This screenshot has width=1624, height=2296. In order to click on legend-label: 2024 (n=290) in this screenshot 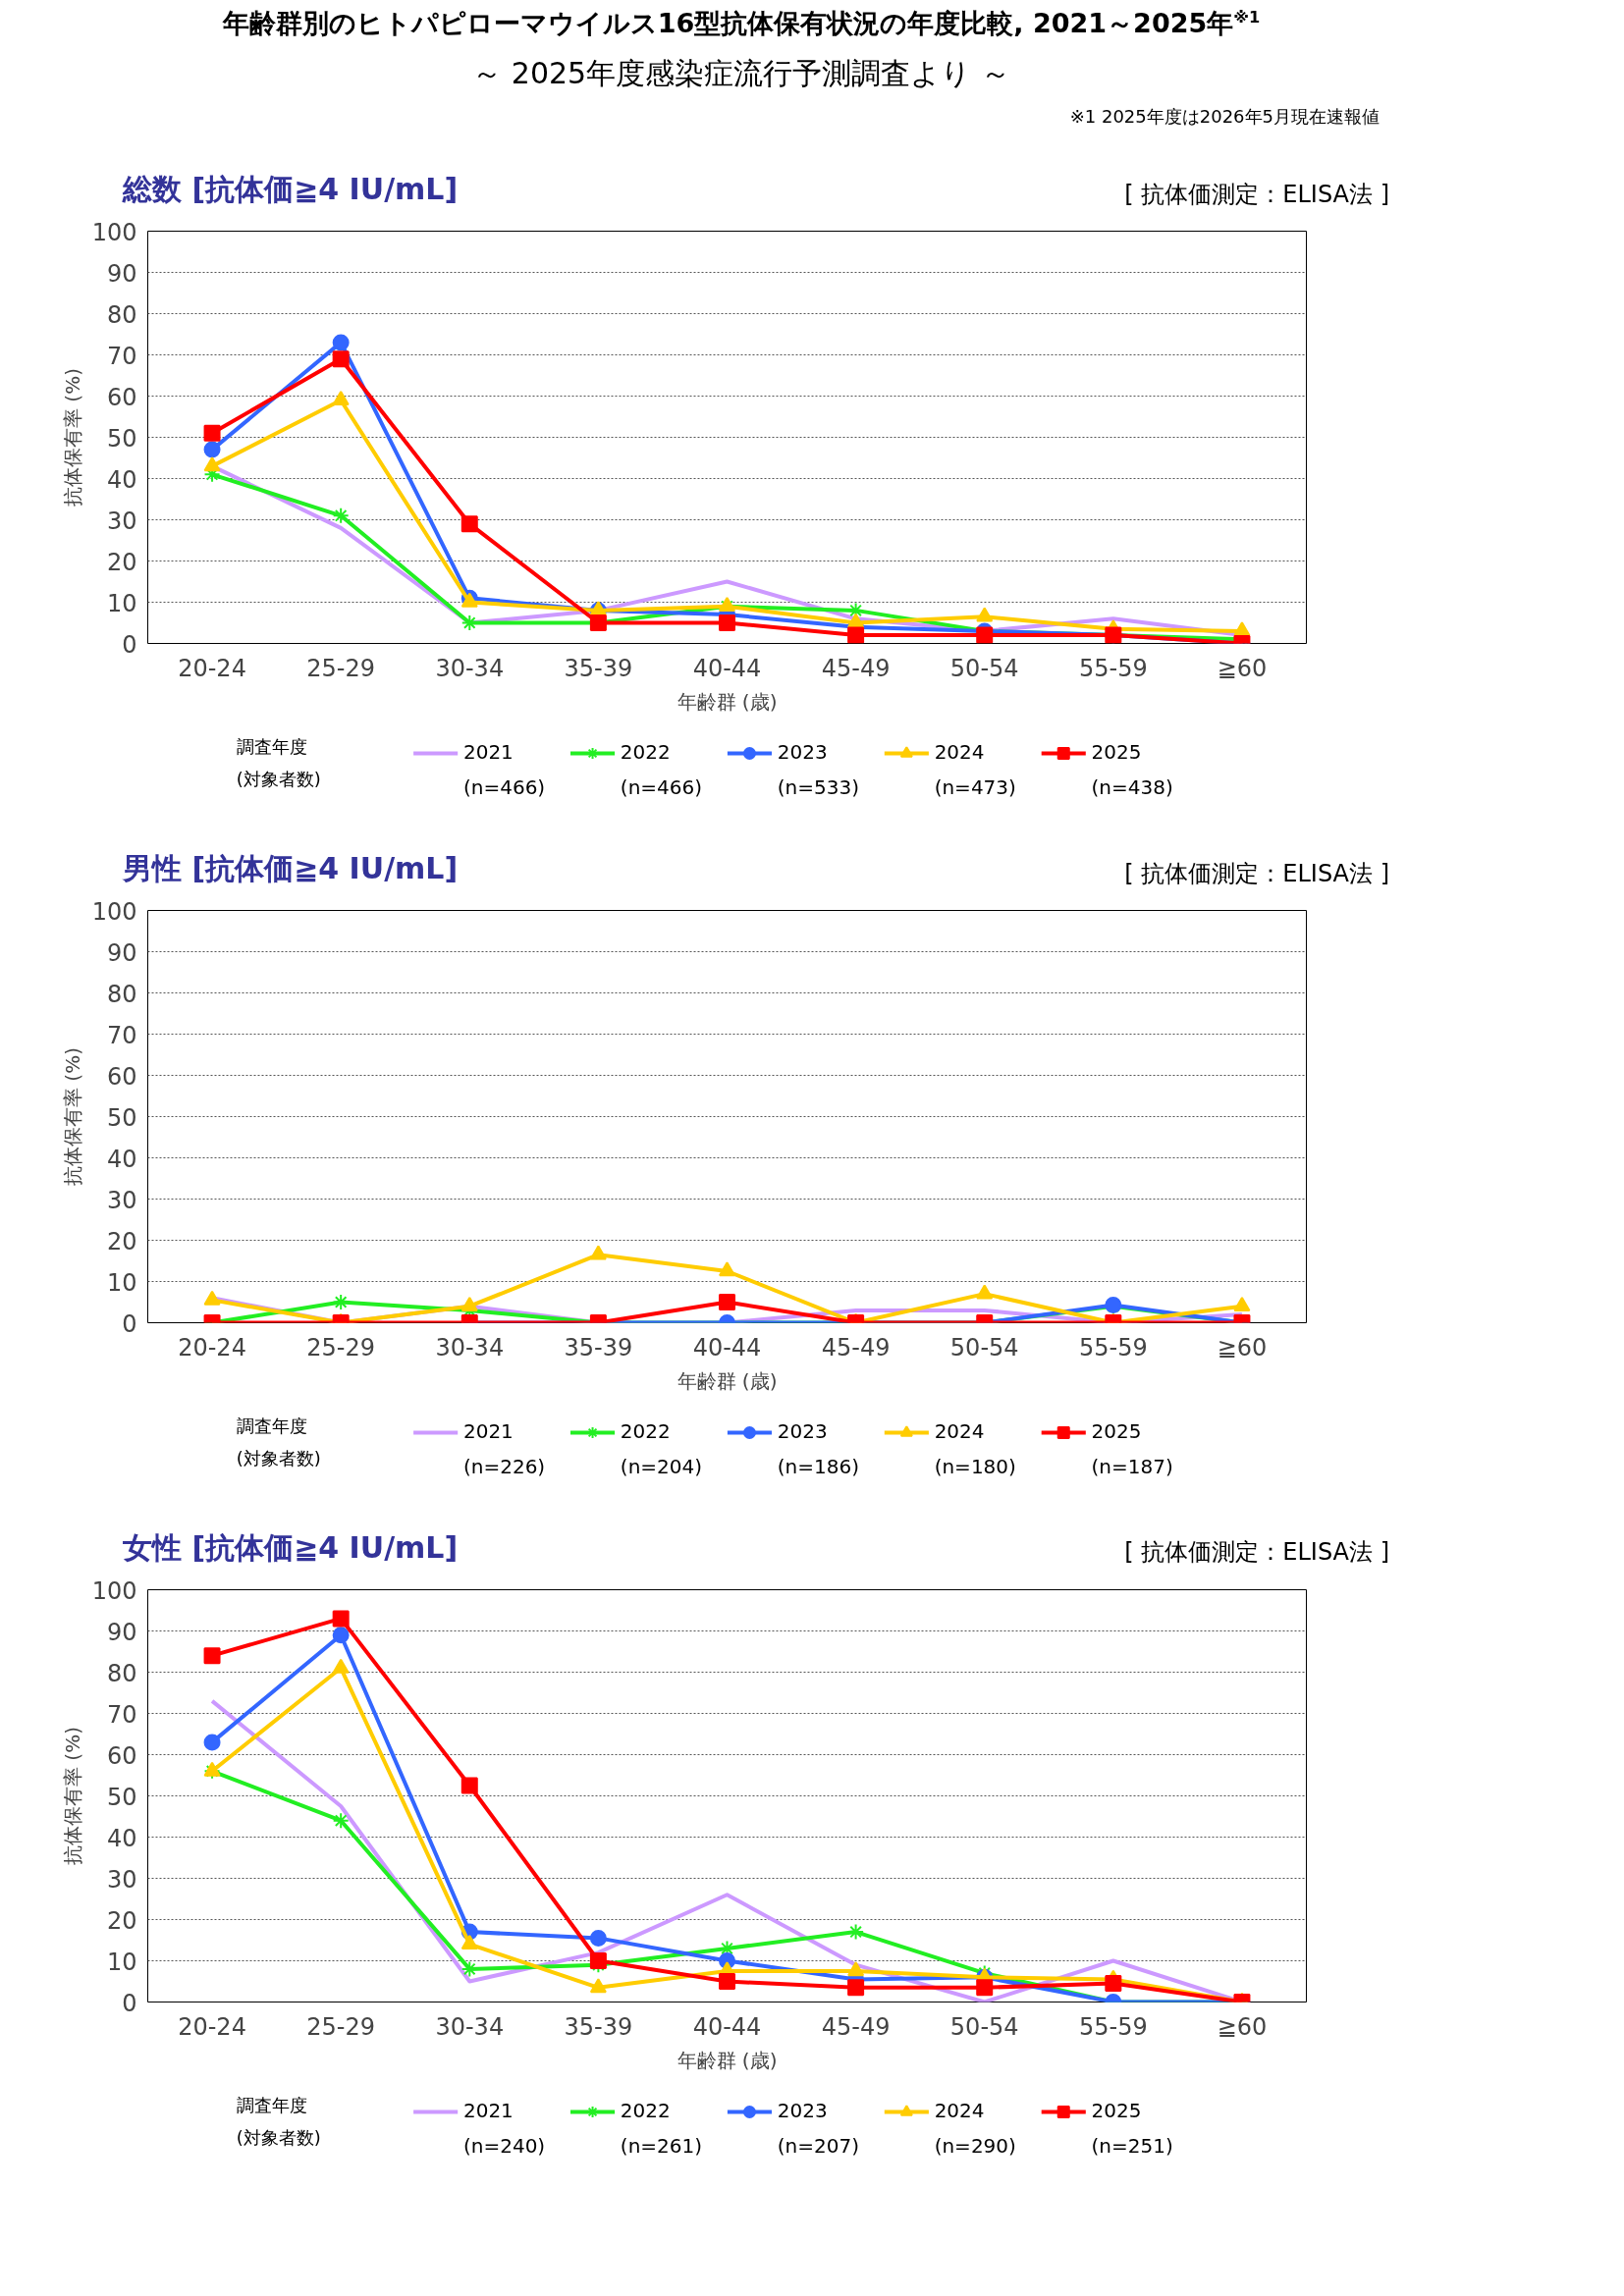, I will do `click(975, 2128)`.